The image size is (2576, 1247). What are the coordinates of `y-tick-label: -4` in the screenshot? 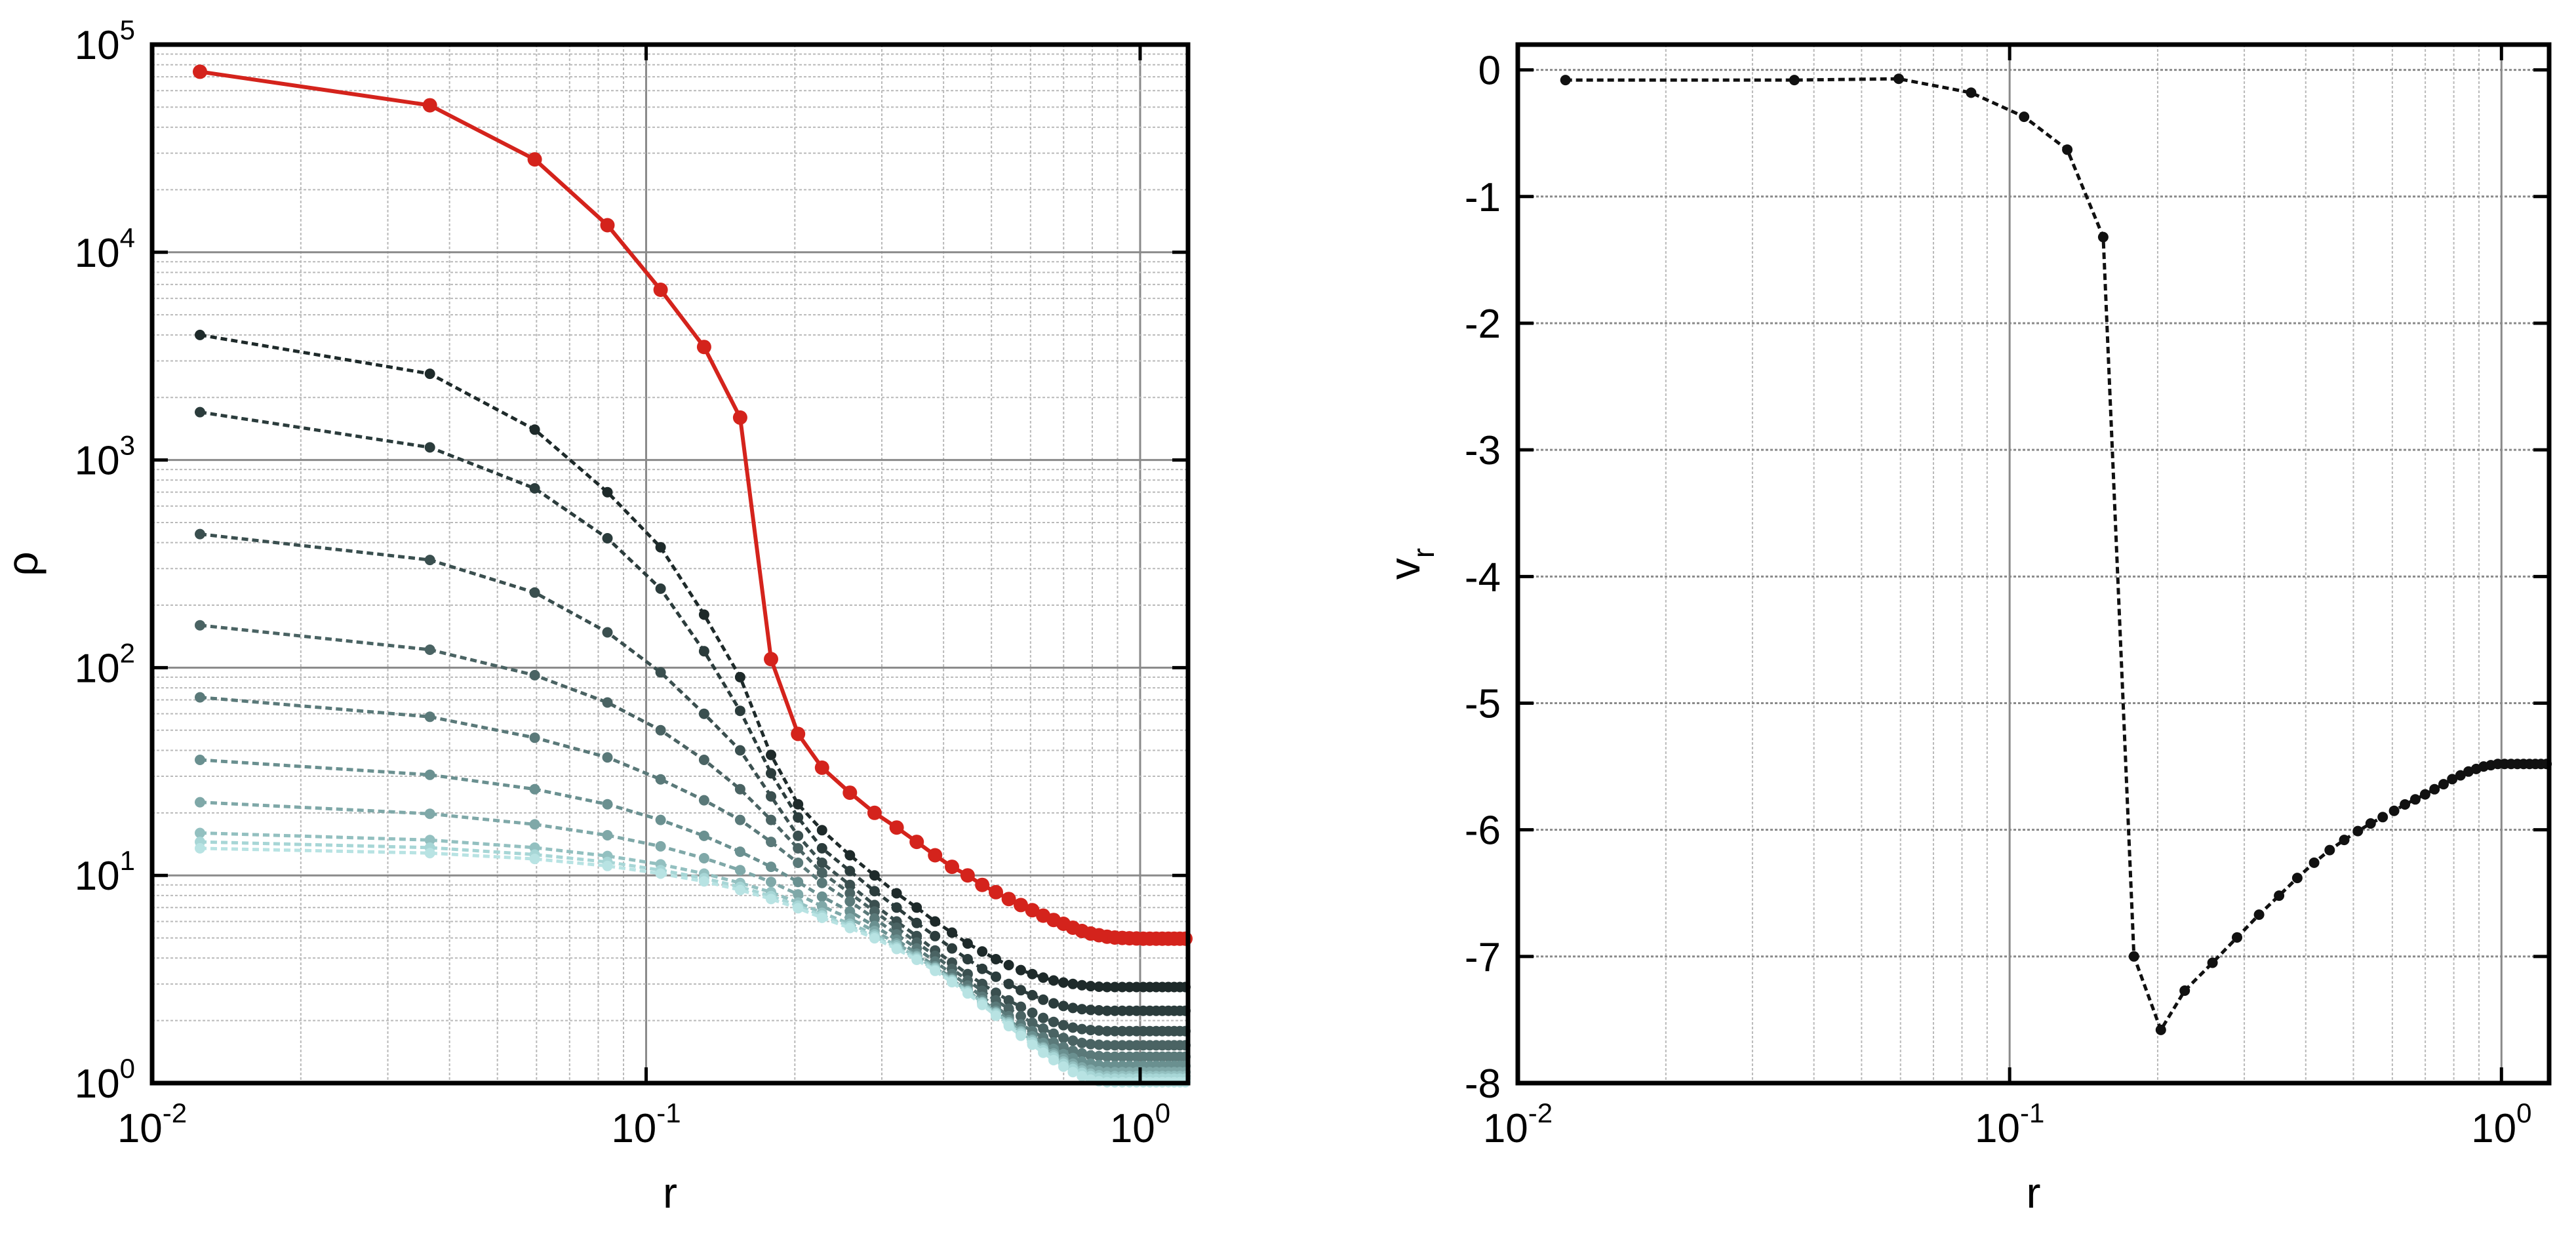 It's located at (1483, 577).